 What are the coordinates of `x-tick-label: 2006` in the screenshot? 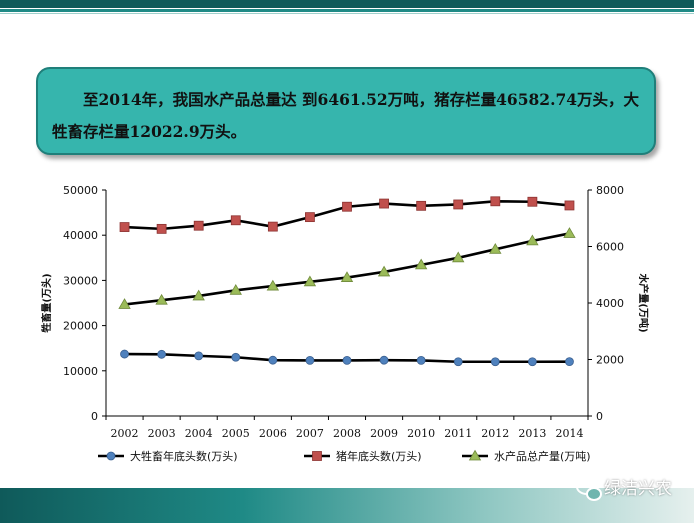 It's located at (273, 433).